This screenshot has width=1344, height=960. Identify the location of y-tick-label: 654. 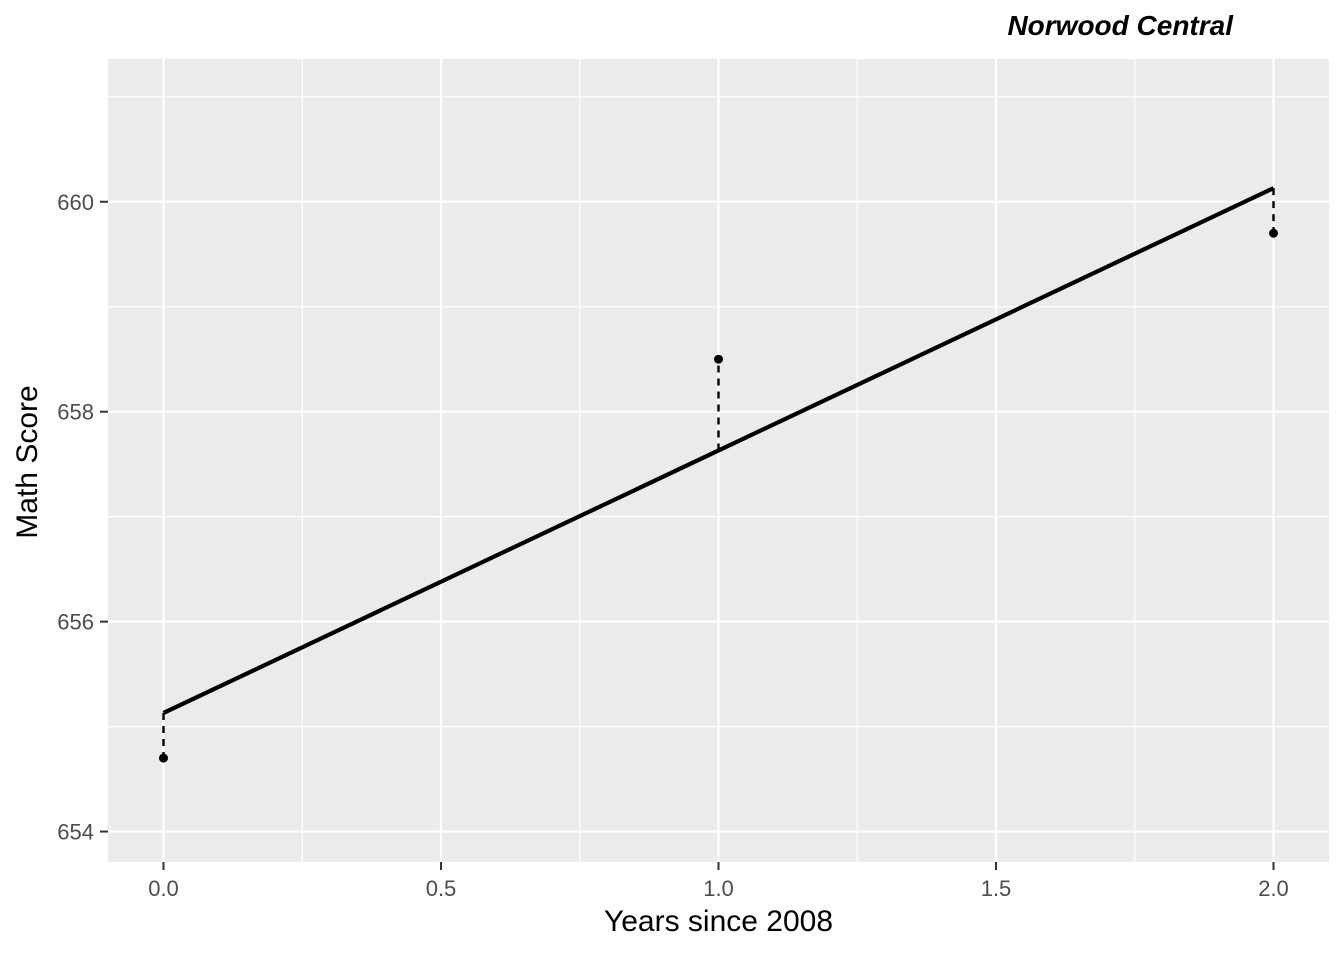
(75, 832).